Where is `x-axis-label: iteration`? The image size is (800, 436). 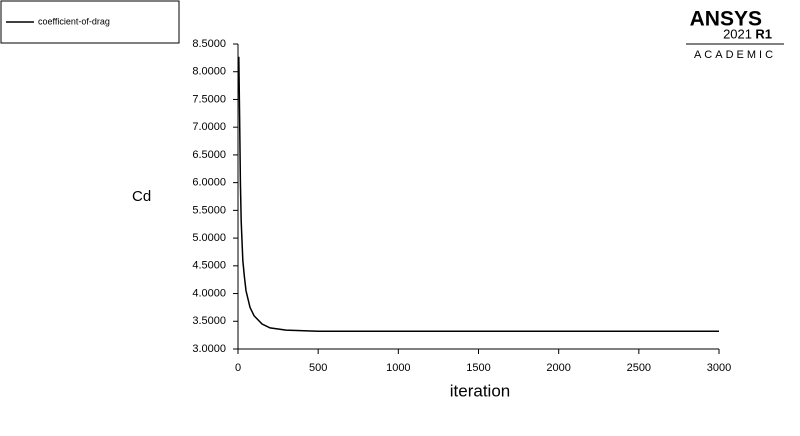 x-axis-label: iteration is located at coordinates (480, 390).